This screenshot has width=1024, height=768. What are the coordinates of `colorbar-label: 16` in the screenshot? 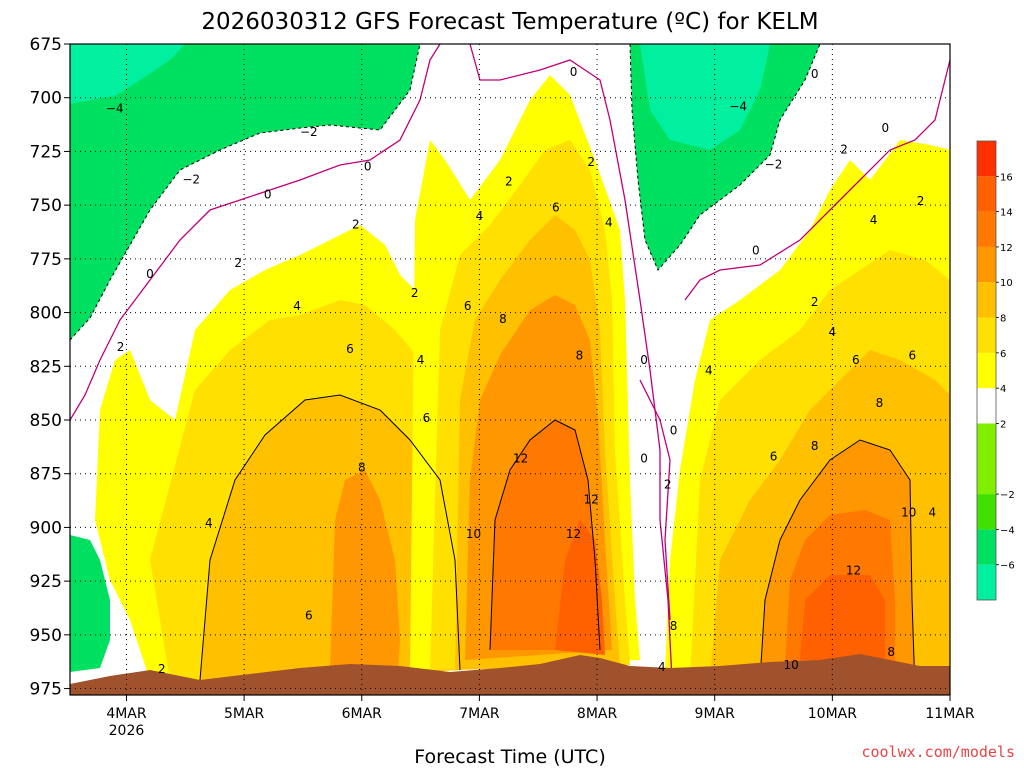 It's located at (1006, 177).